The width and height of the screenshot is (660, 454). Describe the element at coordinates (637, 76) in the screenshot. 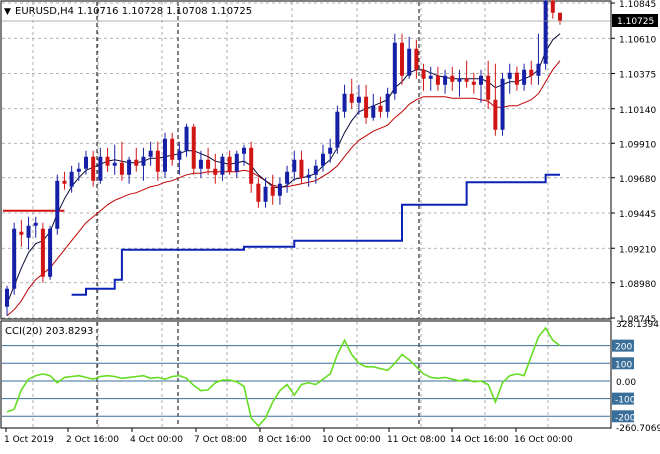

I see `price-tick-label: 1.10375` at that location.